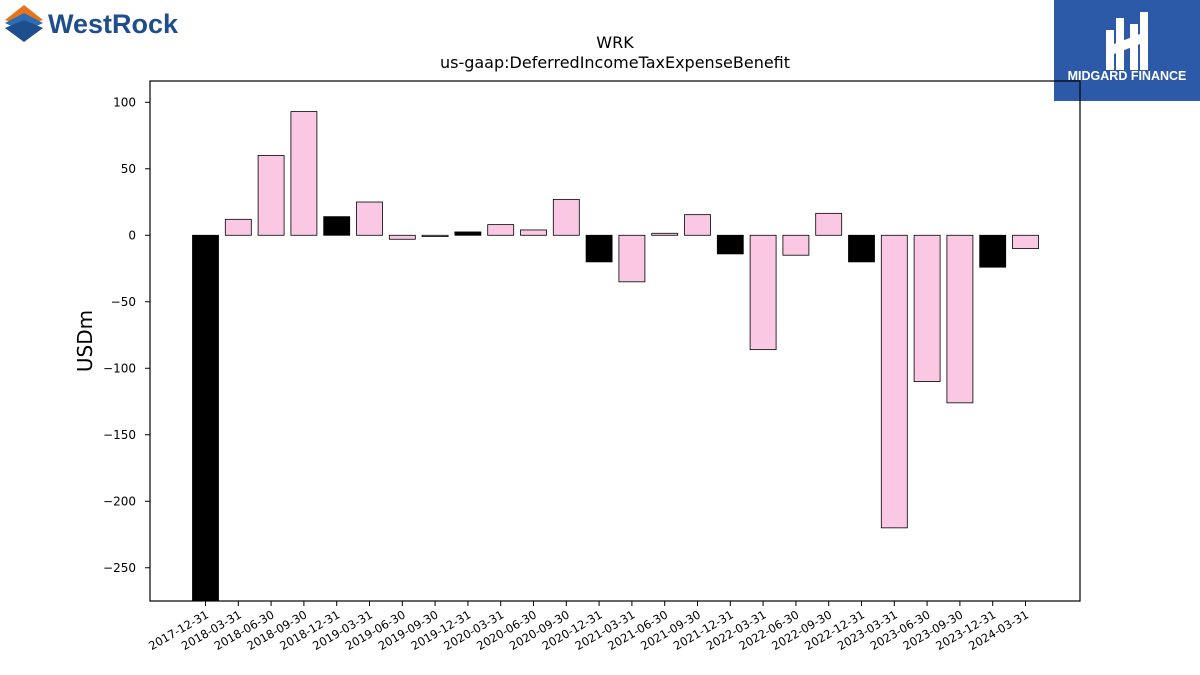 Image resolution: width=1200 pixels, height=675 pixels. What do you see at coordinates (119, 501) in the screenshot?
I see `y-tick-label: −200` at bounding box center [119, 501].